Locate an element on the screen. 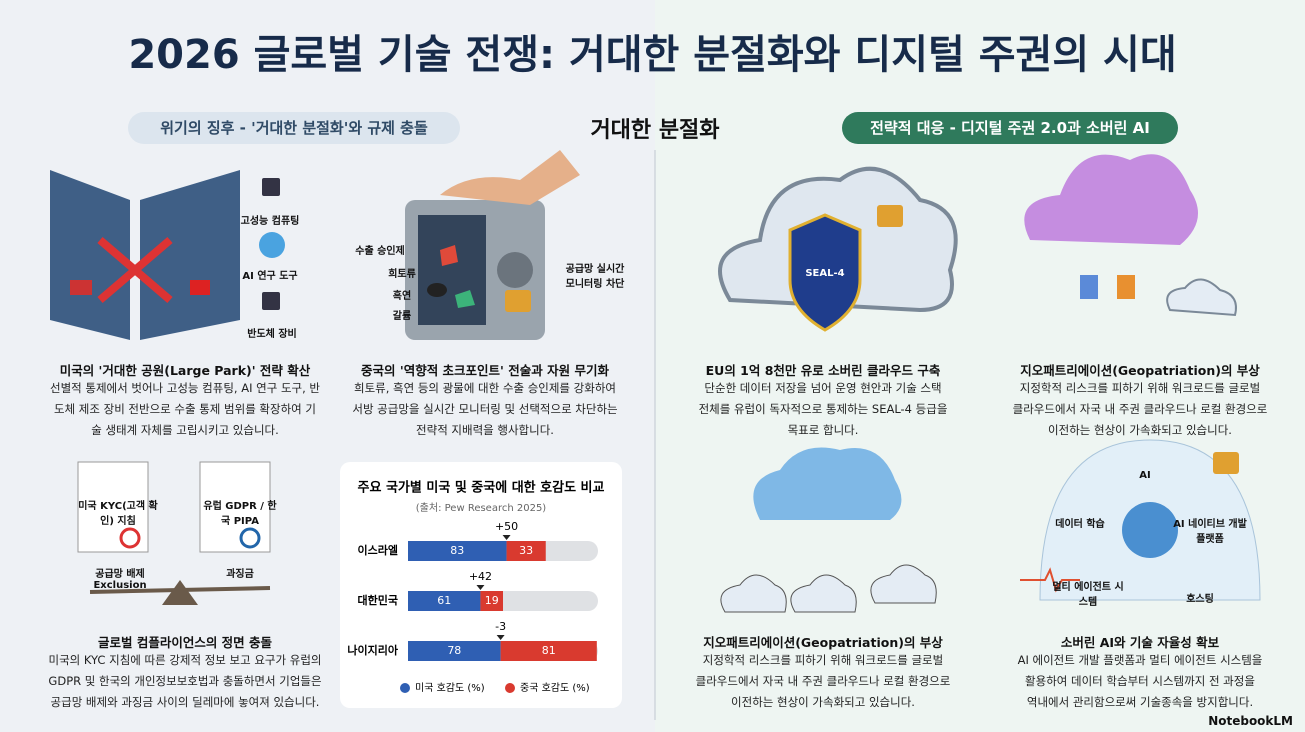  panel-body-line: 선별적 통제에서 벗어나 고성능 컴퓨팅, AI 연구 도구, 반 is located at coordinates (185, 388).